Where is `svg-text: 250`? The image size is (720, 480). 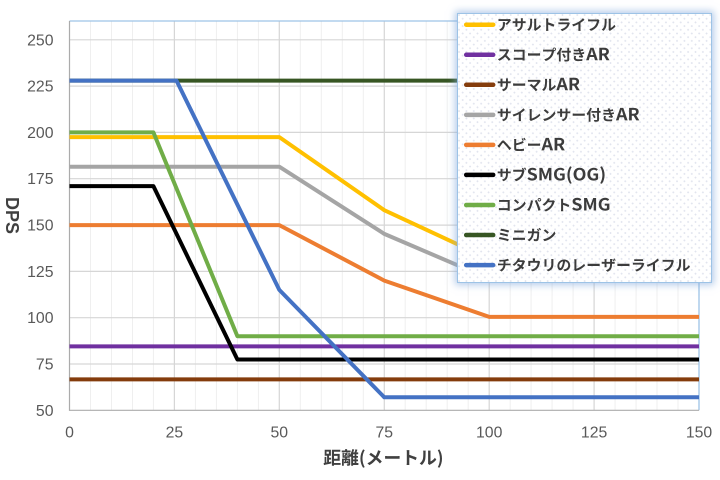
svg-text: 250 is located at coordinates (40, 40).